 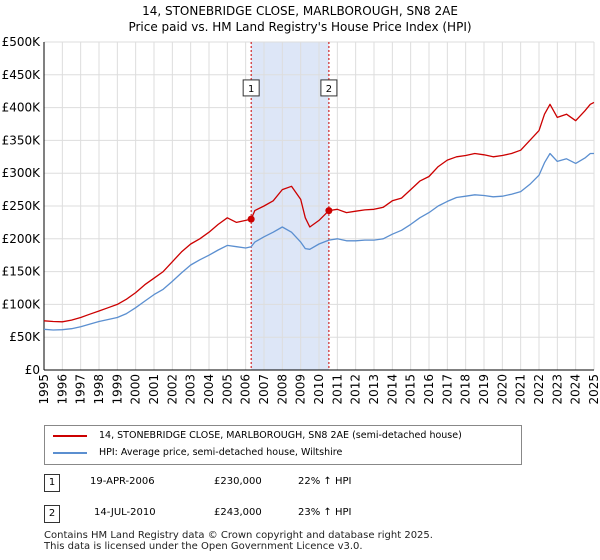 What do you see at coordinates (122, 481) in the screenshot?
I see `transaction-date: 19-APR-2006` at bounding box center [122, 481].